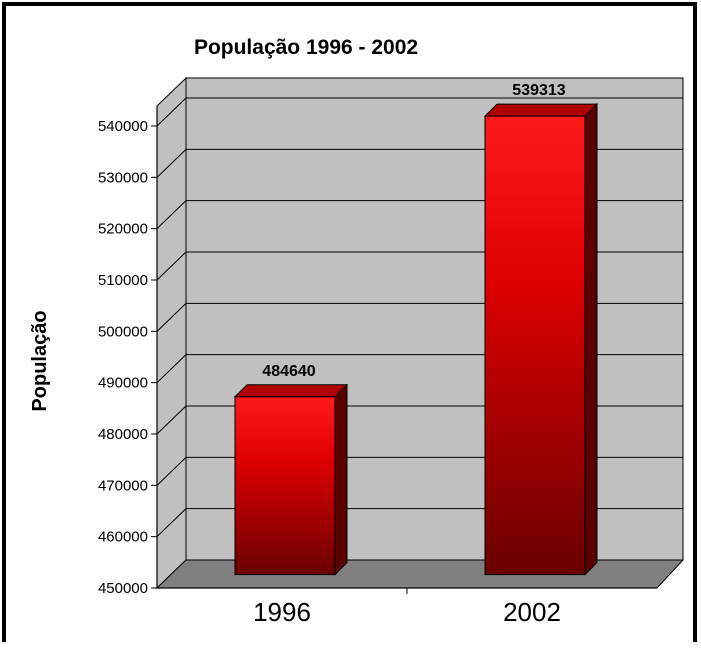 The width and height of the screenshot is (701, 651). I want to click on chart-title: População 1996 - 2002, so click(306, 47).